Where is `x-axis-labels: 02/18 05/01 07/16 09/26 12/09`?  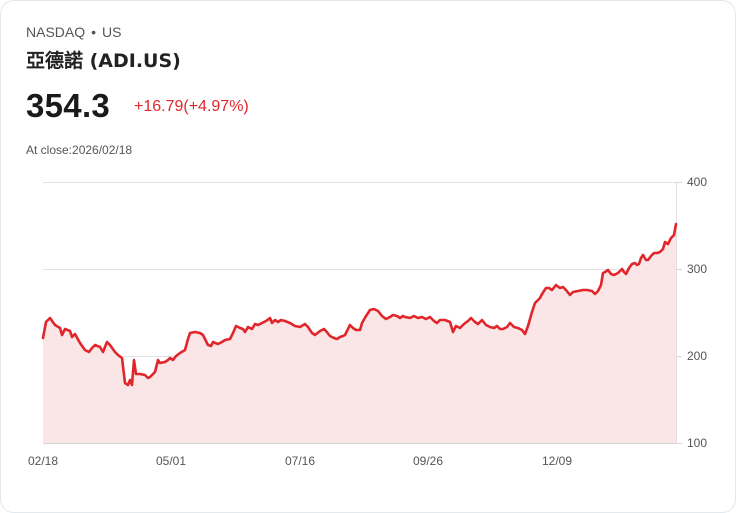 x-axis-labels: 02/18 05/01 07/16 09/26 12/09 is located at coordinates (300, 461).